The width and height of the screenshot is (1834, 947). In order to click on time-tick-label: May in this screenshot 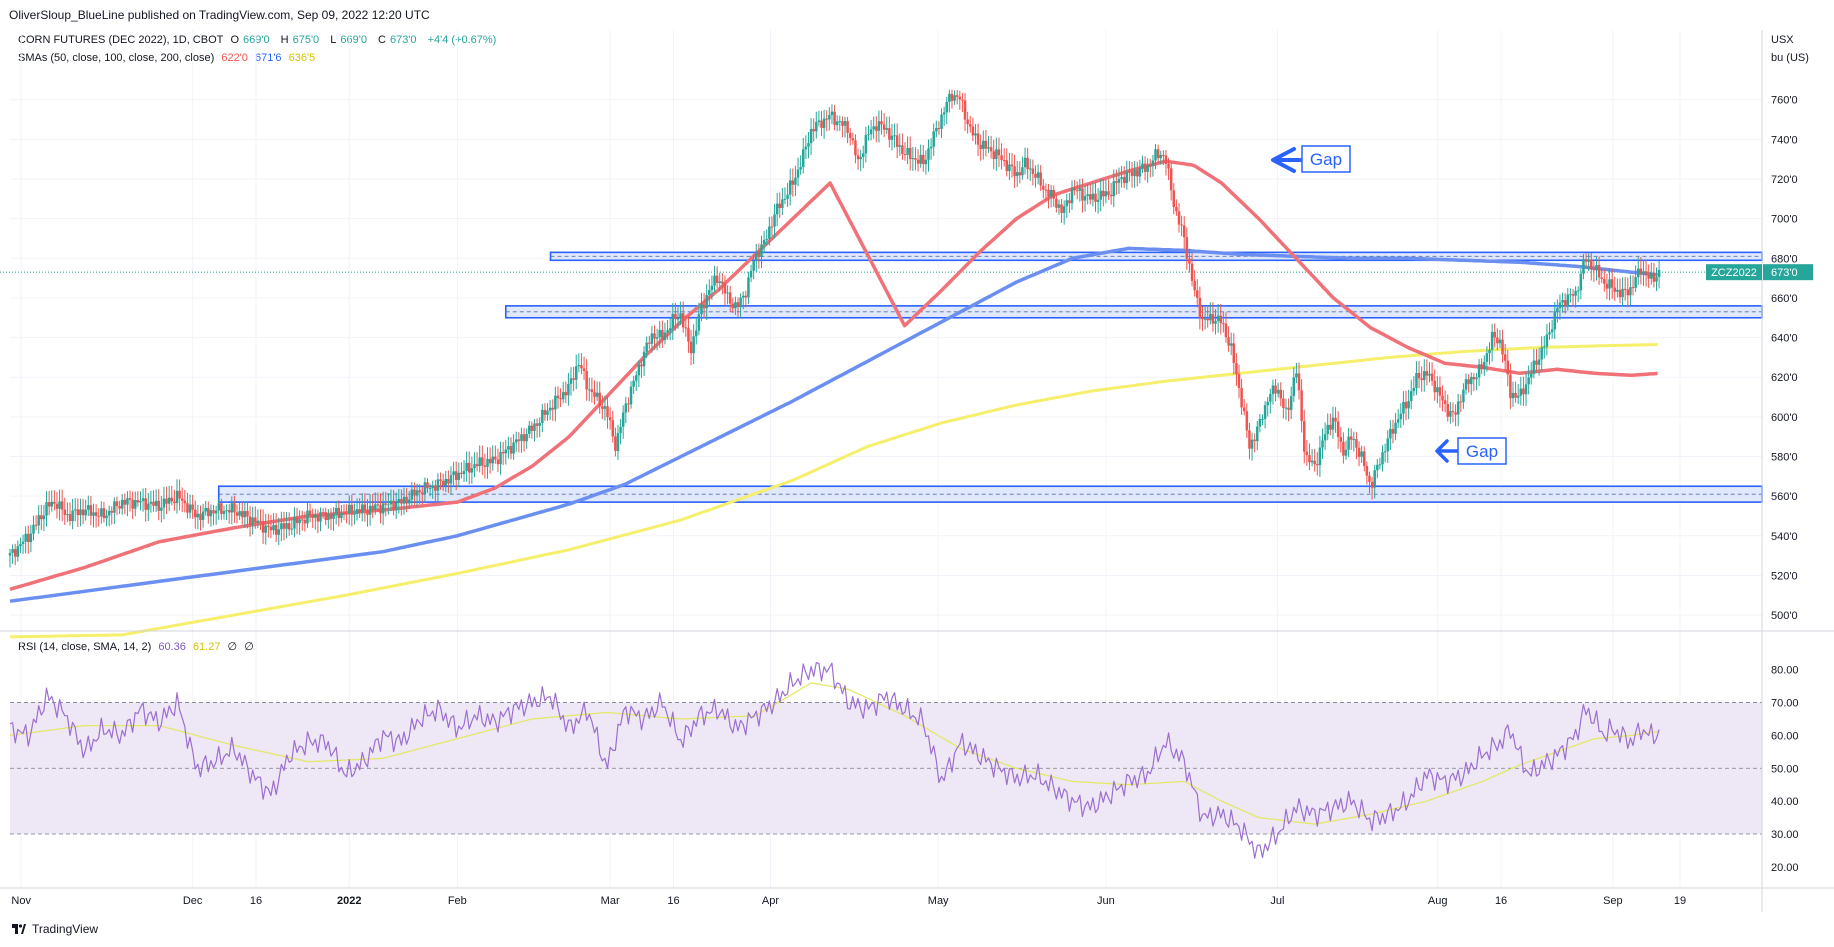, I will do `click(938, 901)`.